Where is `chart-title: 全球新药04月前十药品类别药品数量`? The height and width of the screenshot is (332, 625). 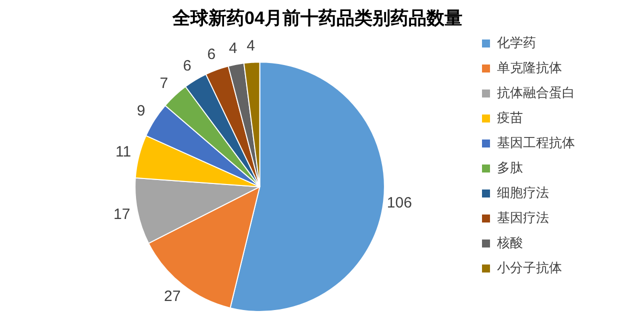
chart-title: 全球新药04月前十药品类别药品数量 is located at coordinates (317, 18).